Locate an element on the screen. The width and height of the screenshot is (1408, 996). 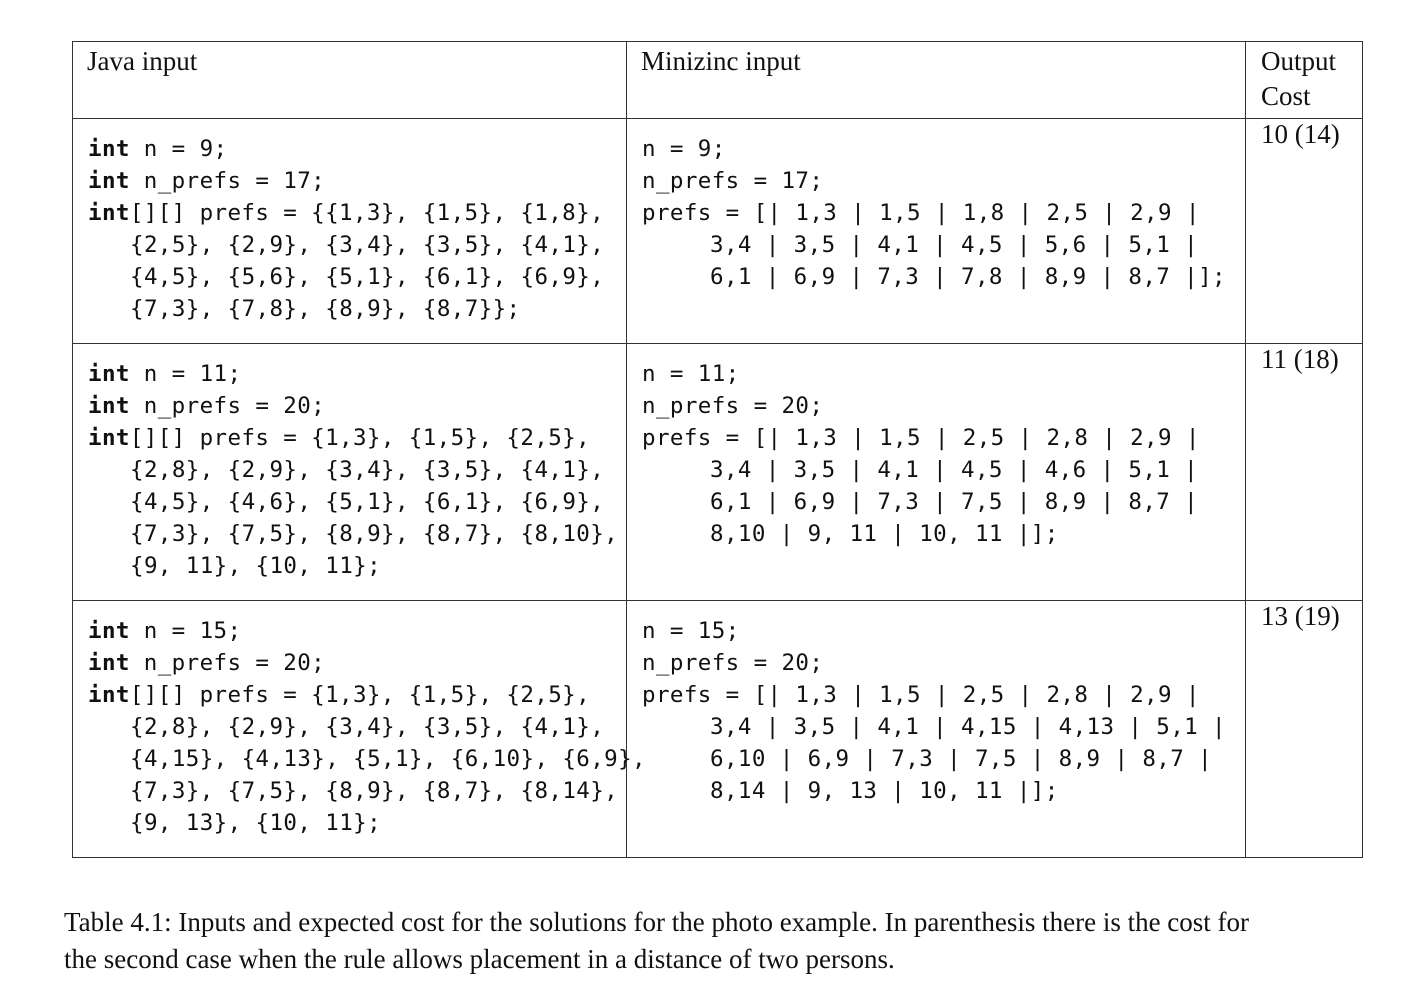
code-text: n = 11; is located at coordinates (185, 374).